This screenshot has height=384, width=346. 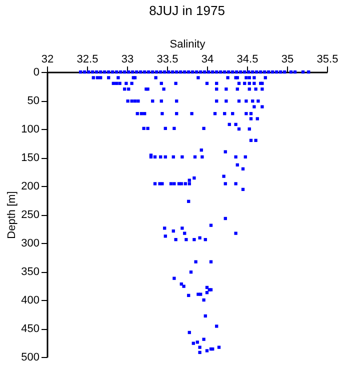 What do you see at coordinates (207, 60) in the screenshot?
I see `x-tick-label: 34` at bounding box center [207, 60].